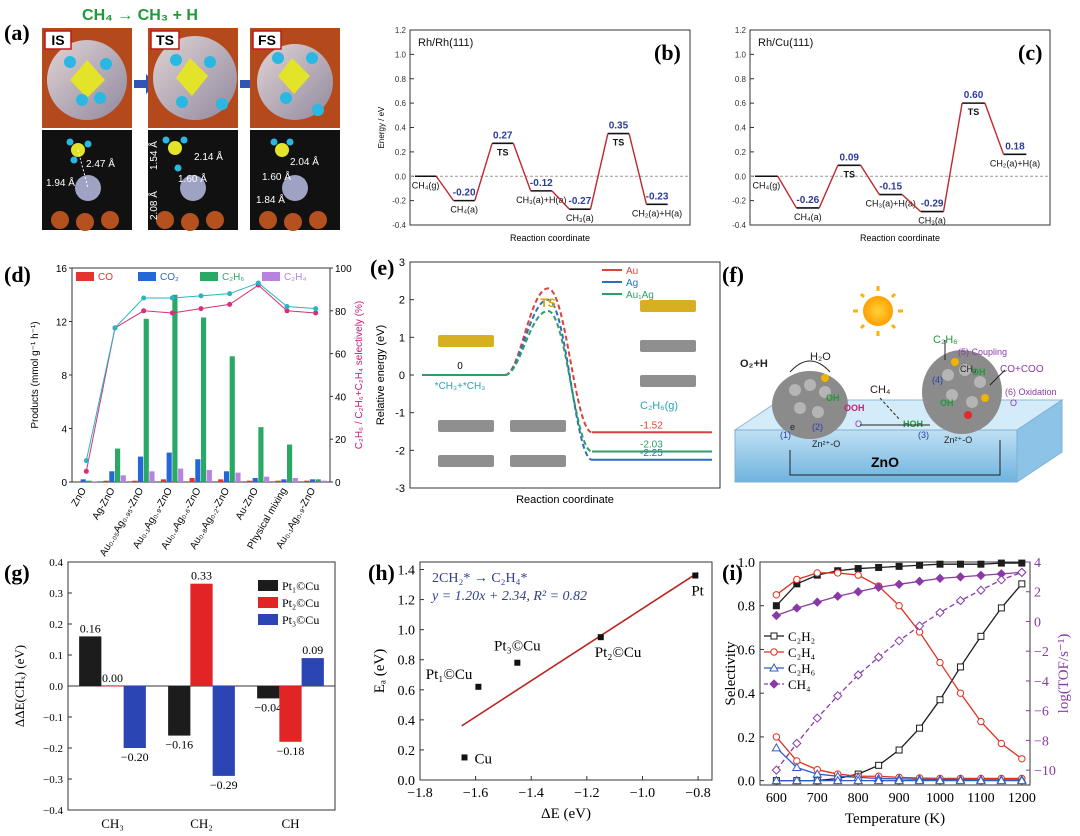 The image size is (1080, 836). Describe the element at coordinates (754, 364) in the screenshot. I see `label-o2h: O₂+H` at that location.